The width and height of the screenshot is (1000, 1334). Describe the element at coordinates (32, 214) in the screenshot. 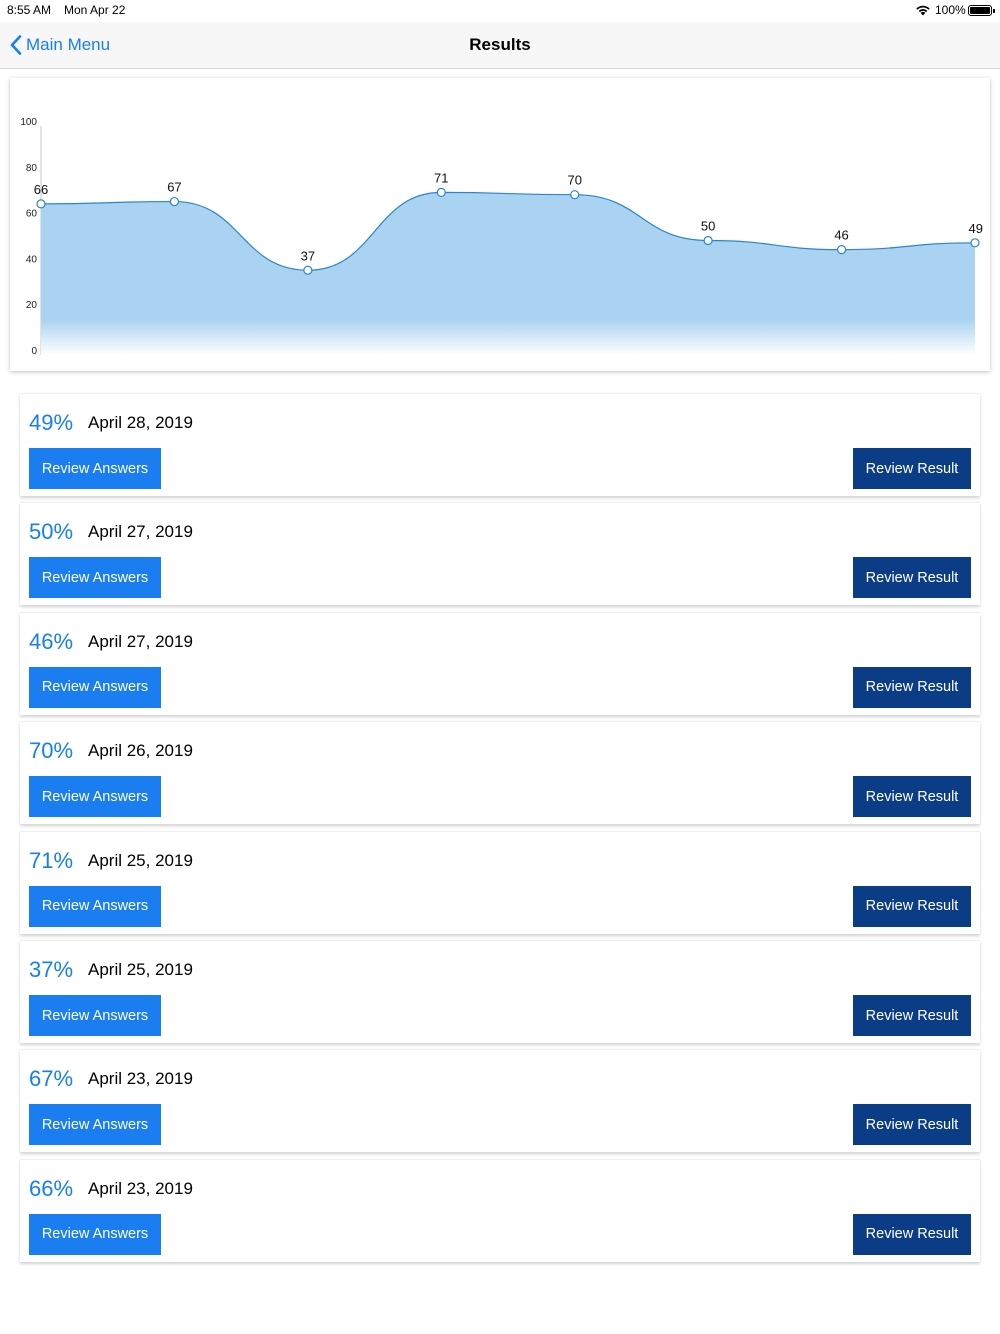

I see `y-tick-label: 60` at that location.